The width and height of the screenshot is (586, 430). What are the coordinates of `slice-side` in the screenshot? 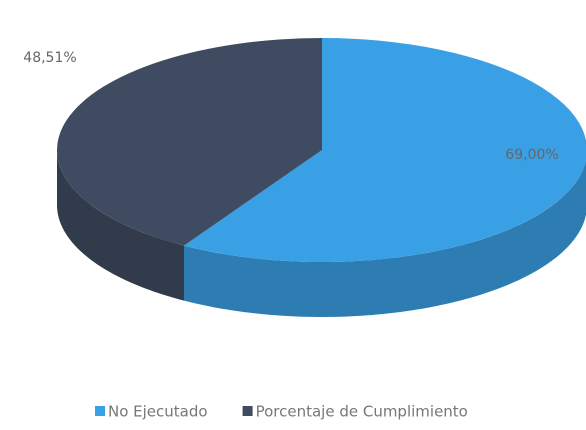 It's located at (120, 225).